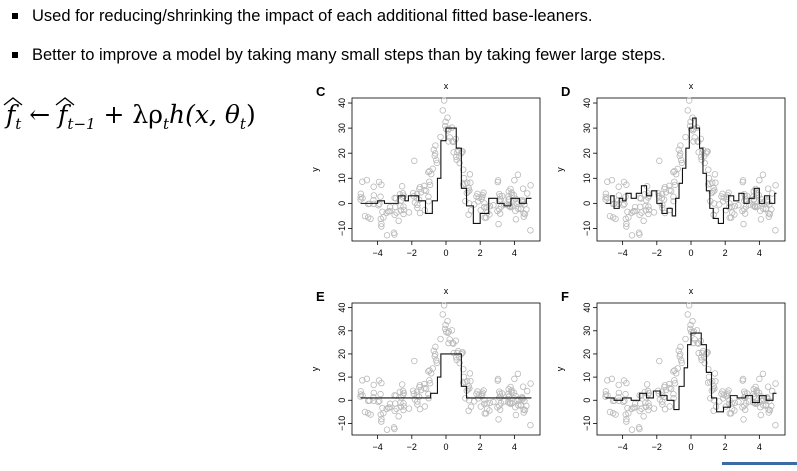  I want to click on x-tick-label: −4, so click(378, 253).